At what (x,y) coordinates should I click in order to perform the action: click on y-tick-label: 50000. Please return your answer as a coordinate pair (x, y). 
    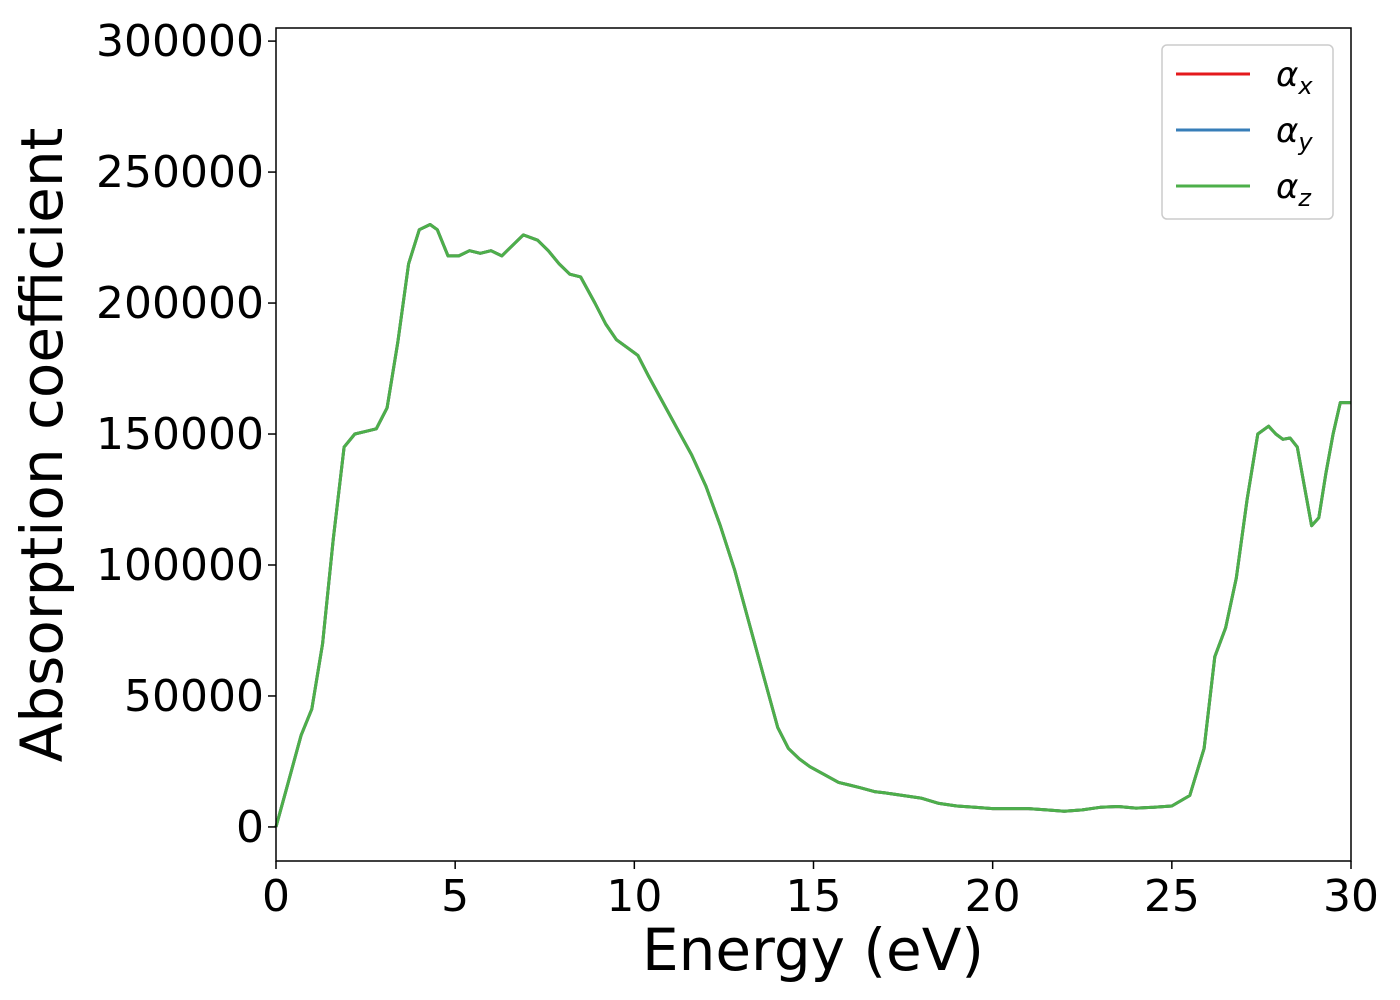
    Looking at the image, I should click on (194, 696).